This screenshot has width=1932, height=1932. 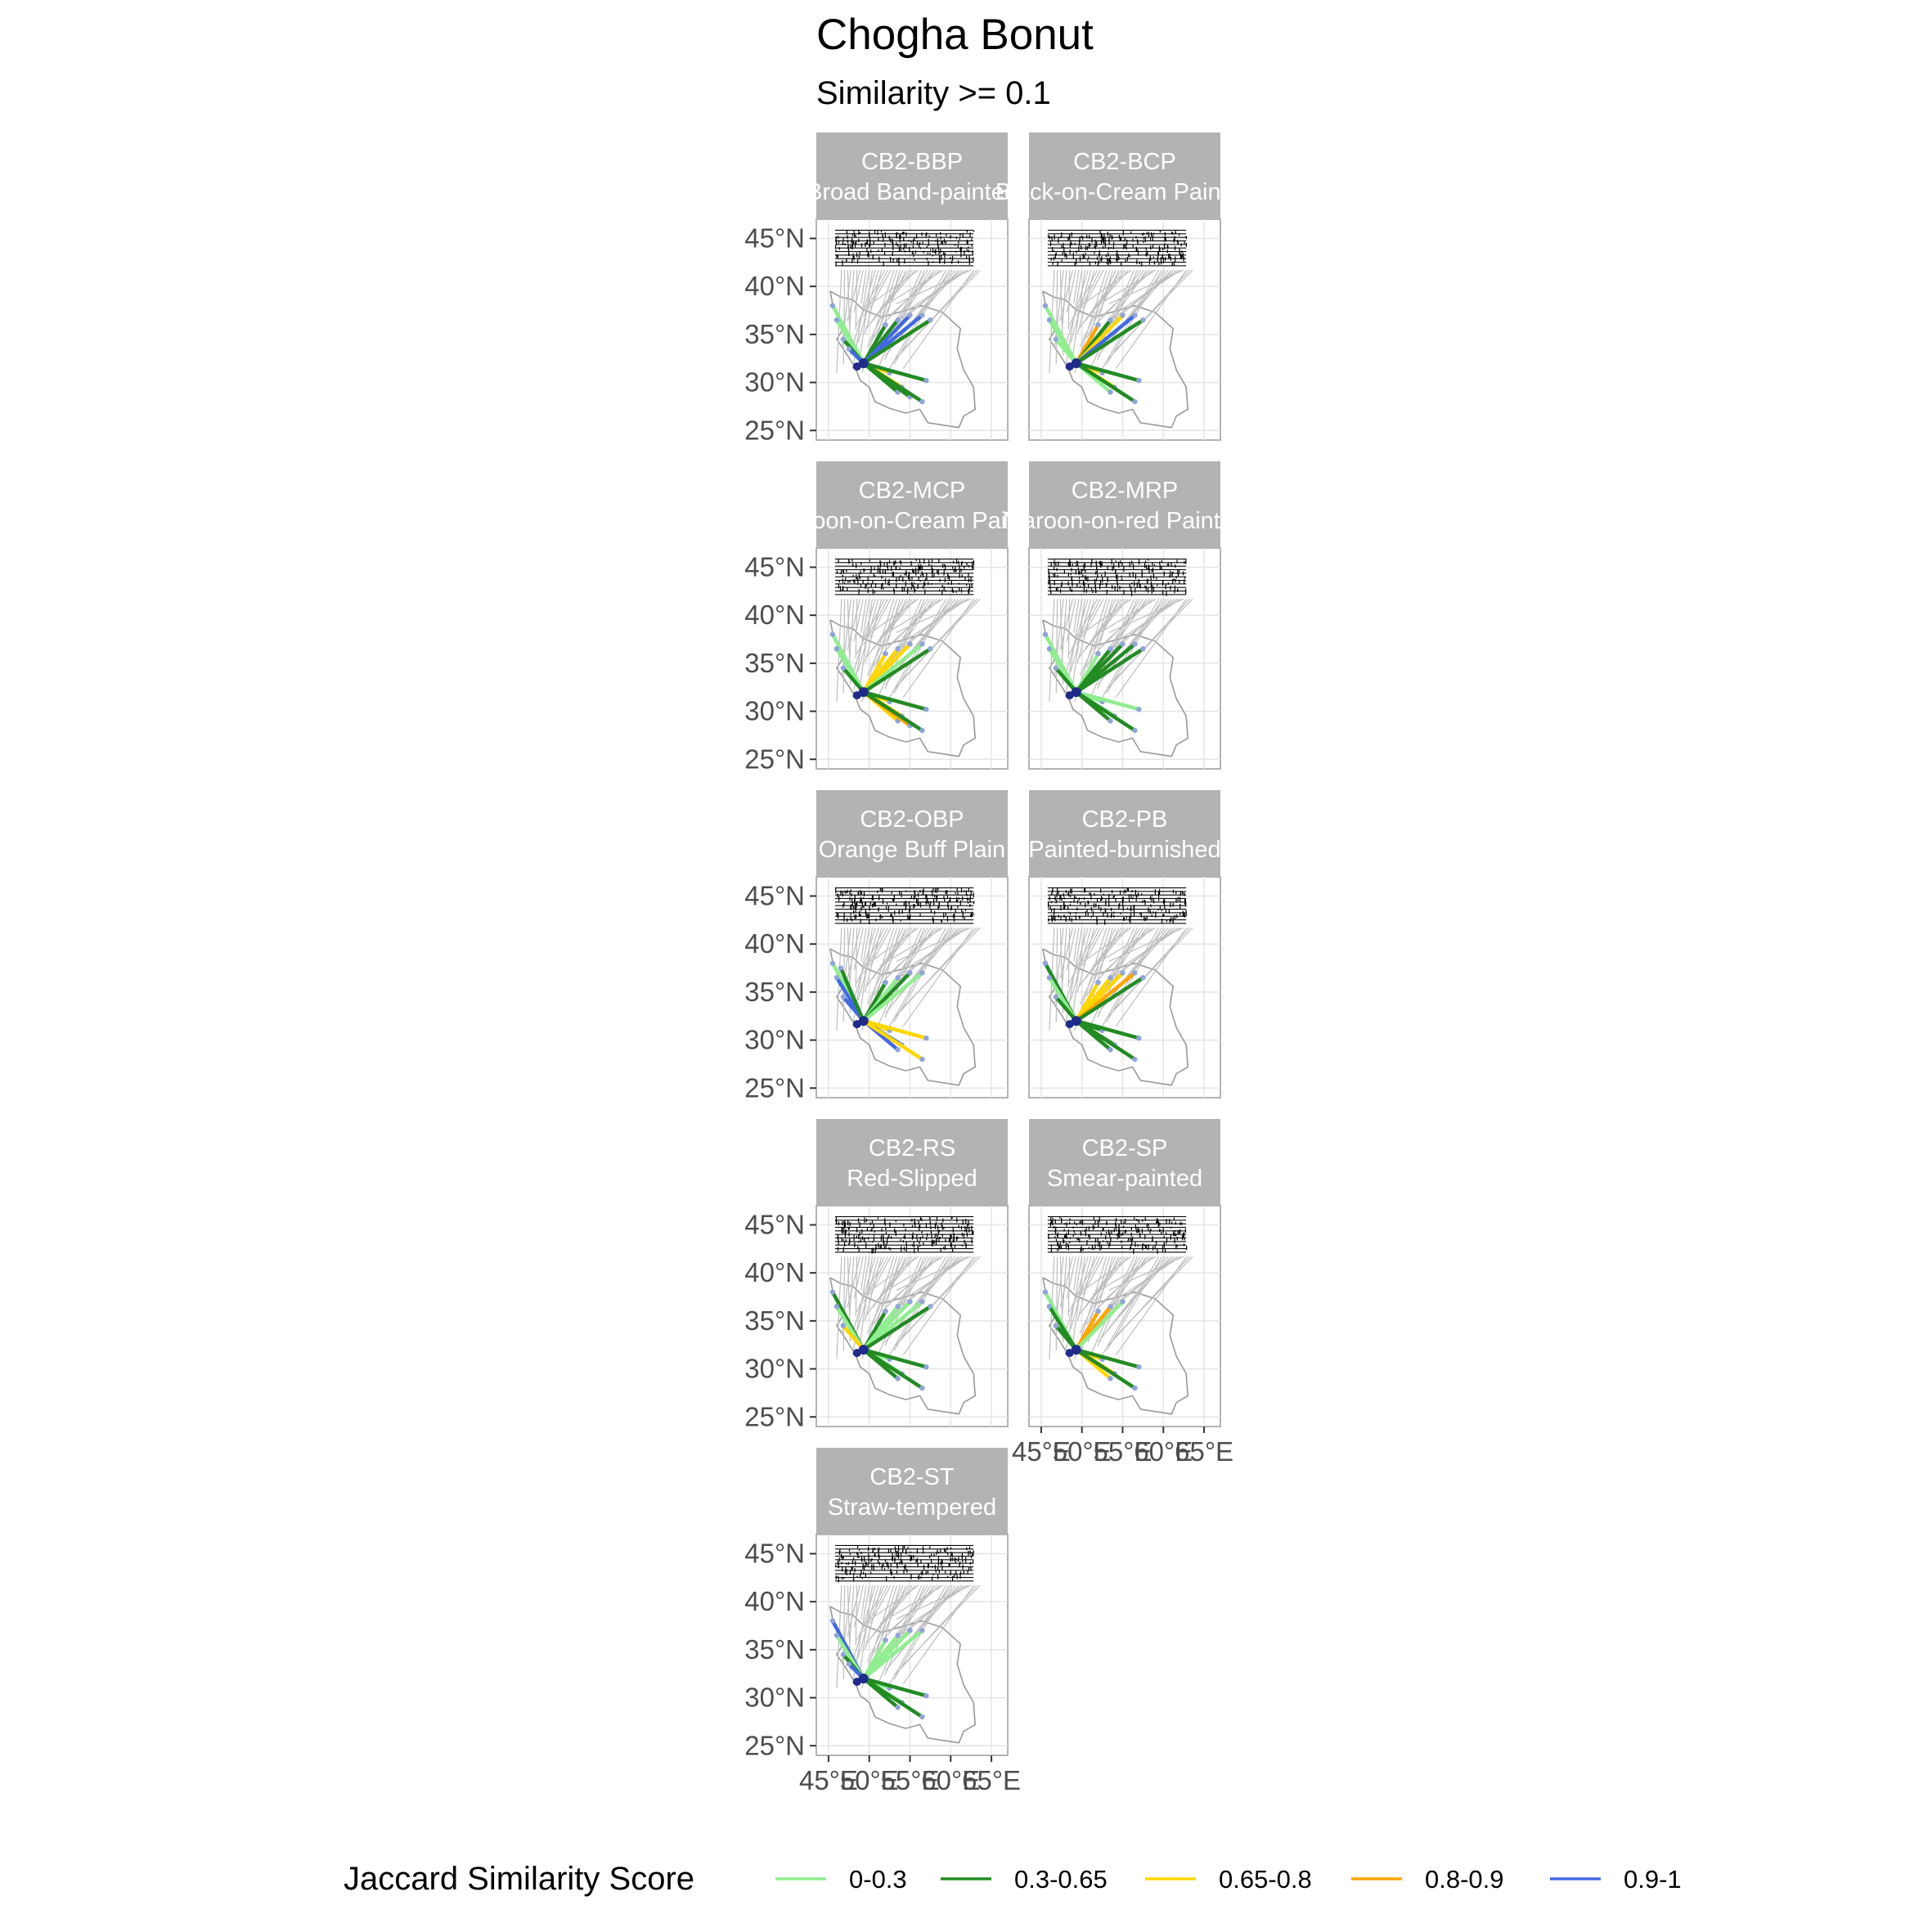 I want to click on strip-code: CB2-SP, so click(x=1125, y=1148).